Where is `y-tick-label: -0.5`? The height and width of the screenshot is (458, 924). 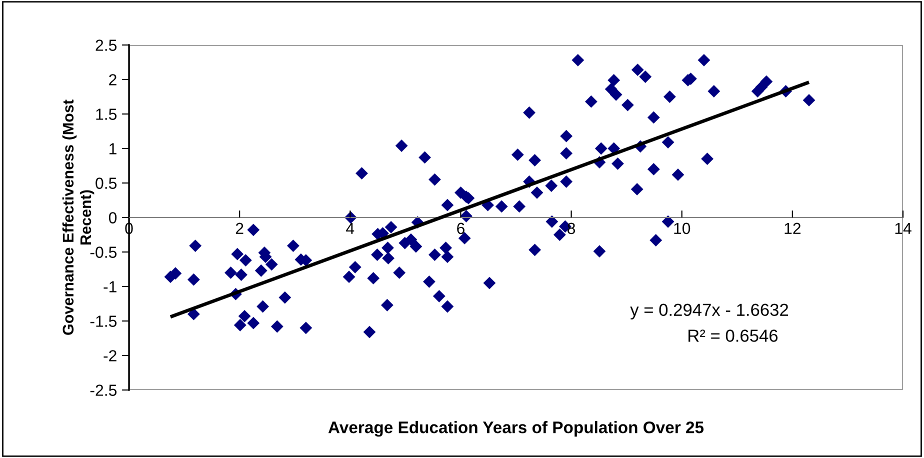
y-tick-label: -0.5 is located at coordinates (103, 252).